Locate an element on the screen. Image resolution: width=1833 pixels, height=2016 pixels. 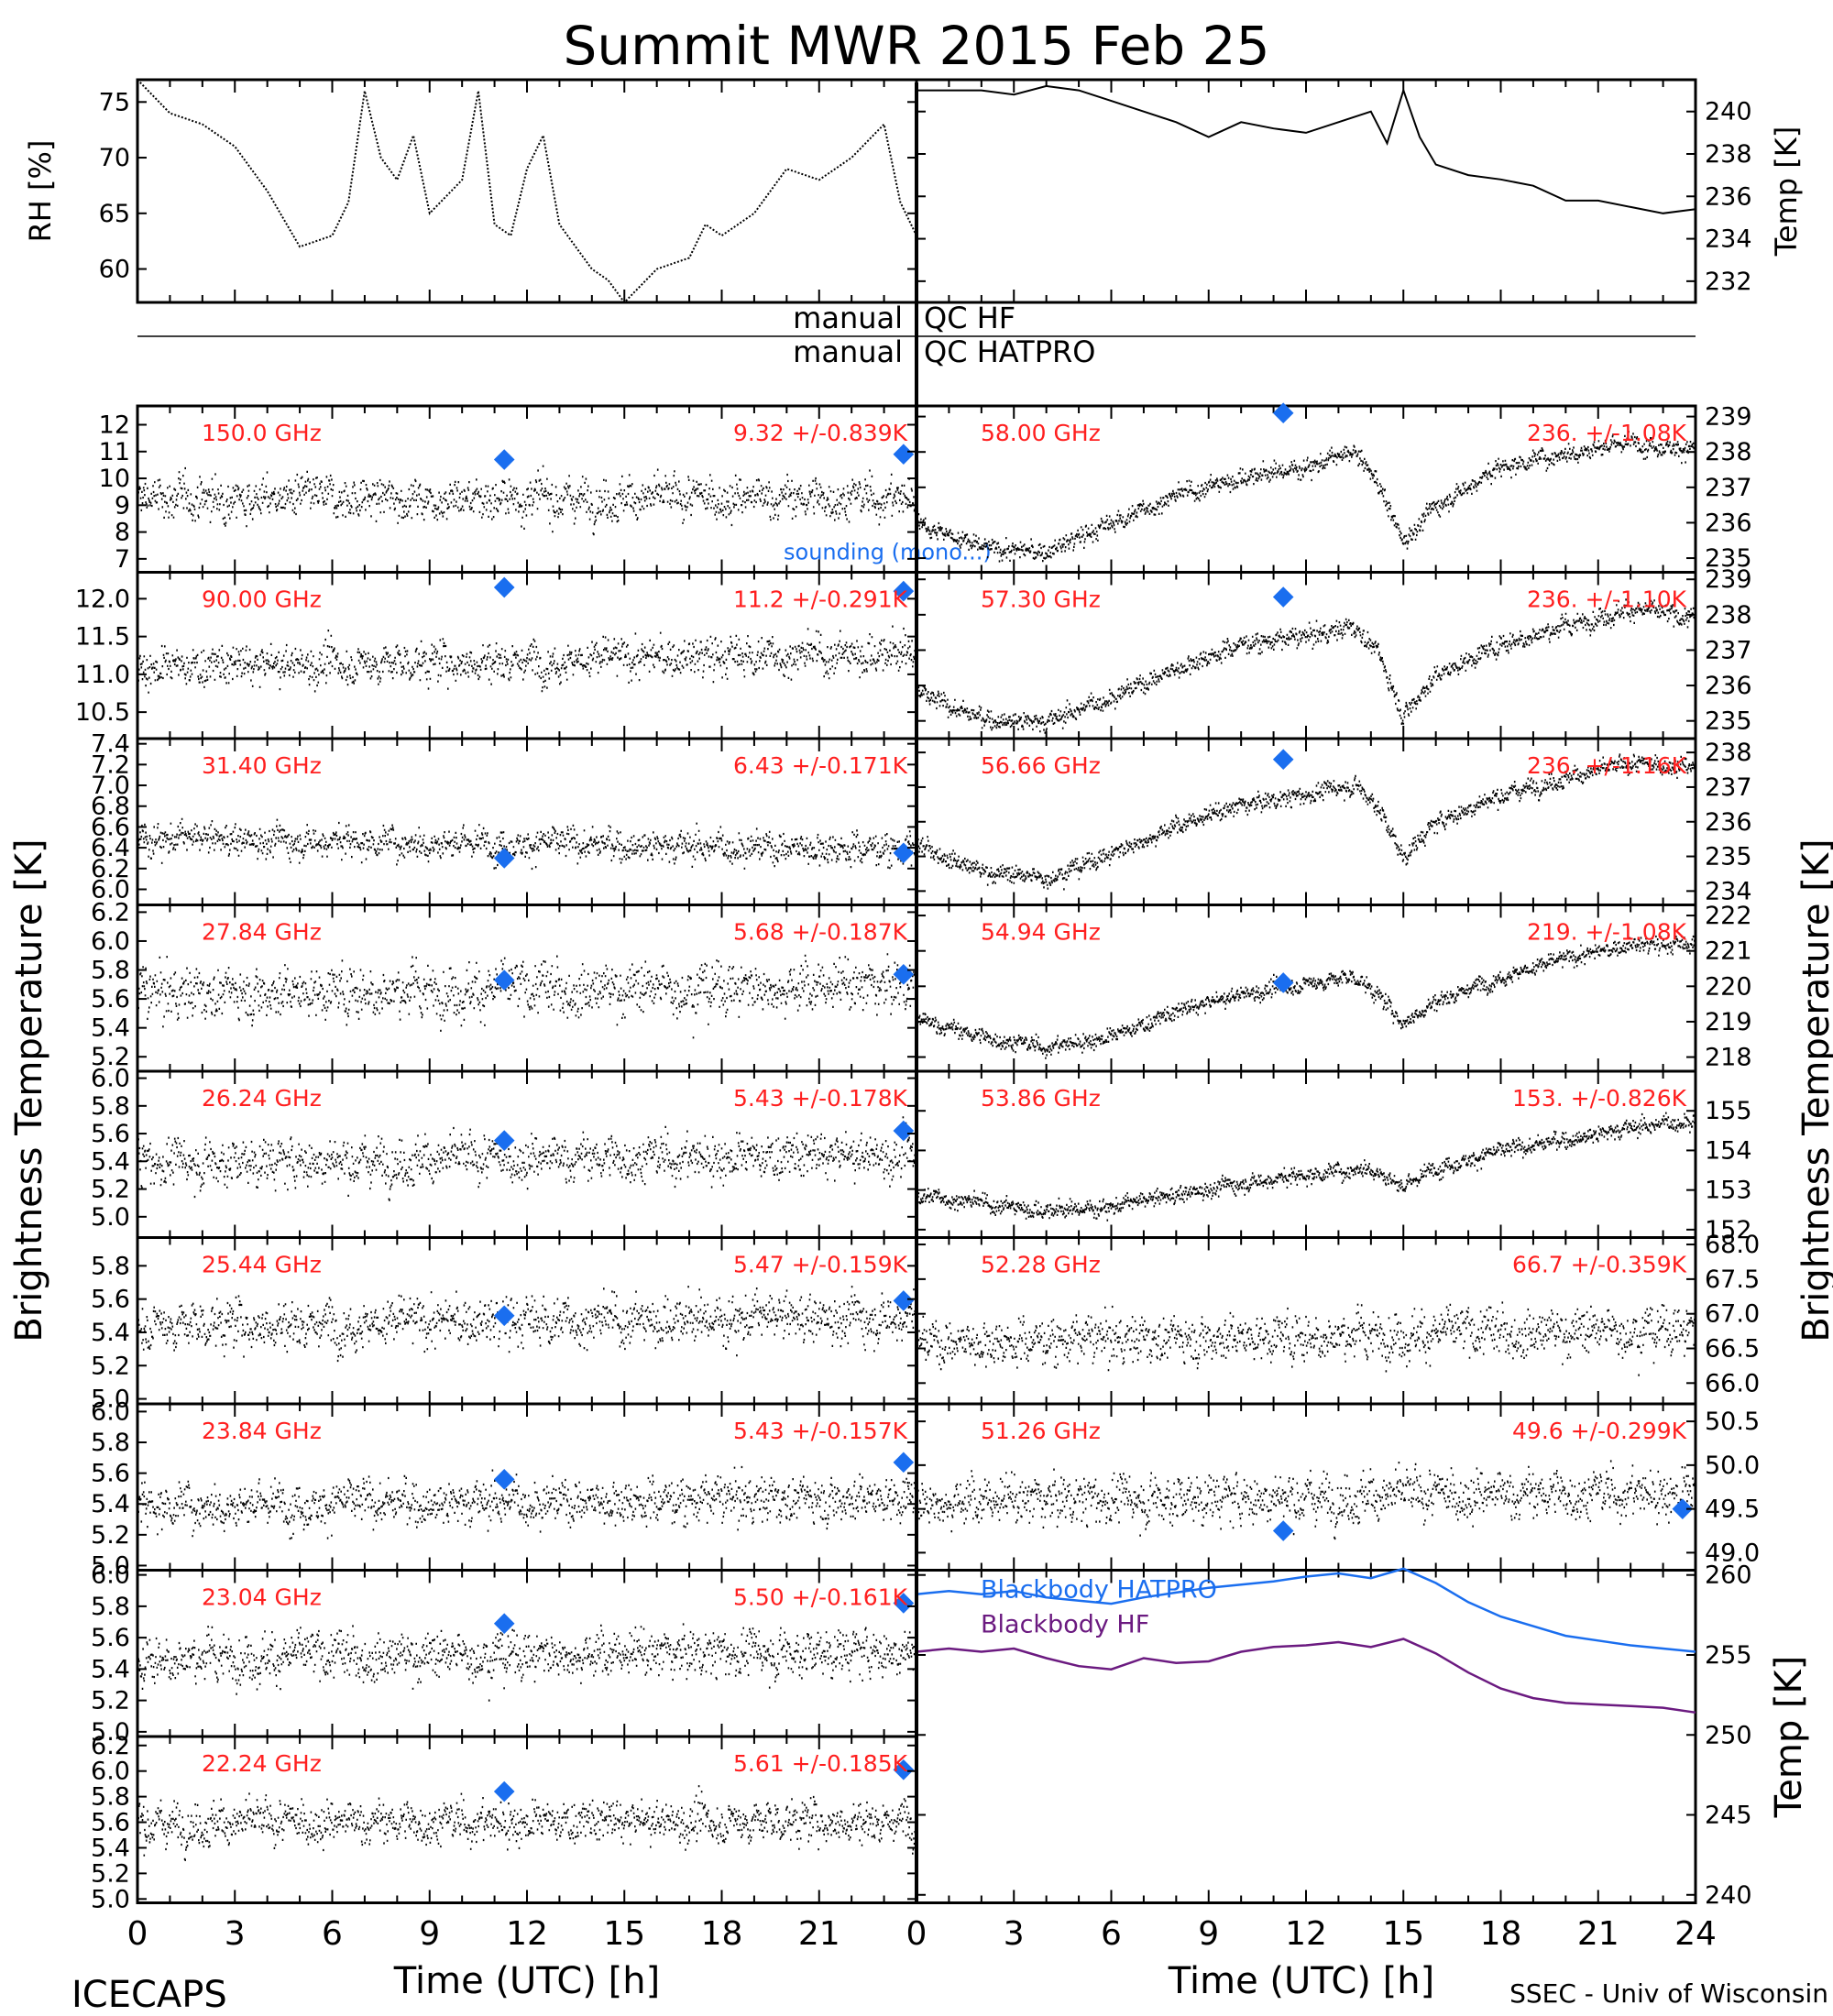
qc-label-left-2: manual is located at coordinates (848, 351).